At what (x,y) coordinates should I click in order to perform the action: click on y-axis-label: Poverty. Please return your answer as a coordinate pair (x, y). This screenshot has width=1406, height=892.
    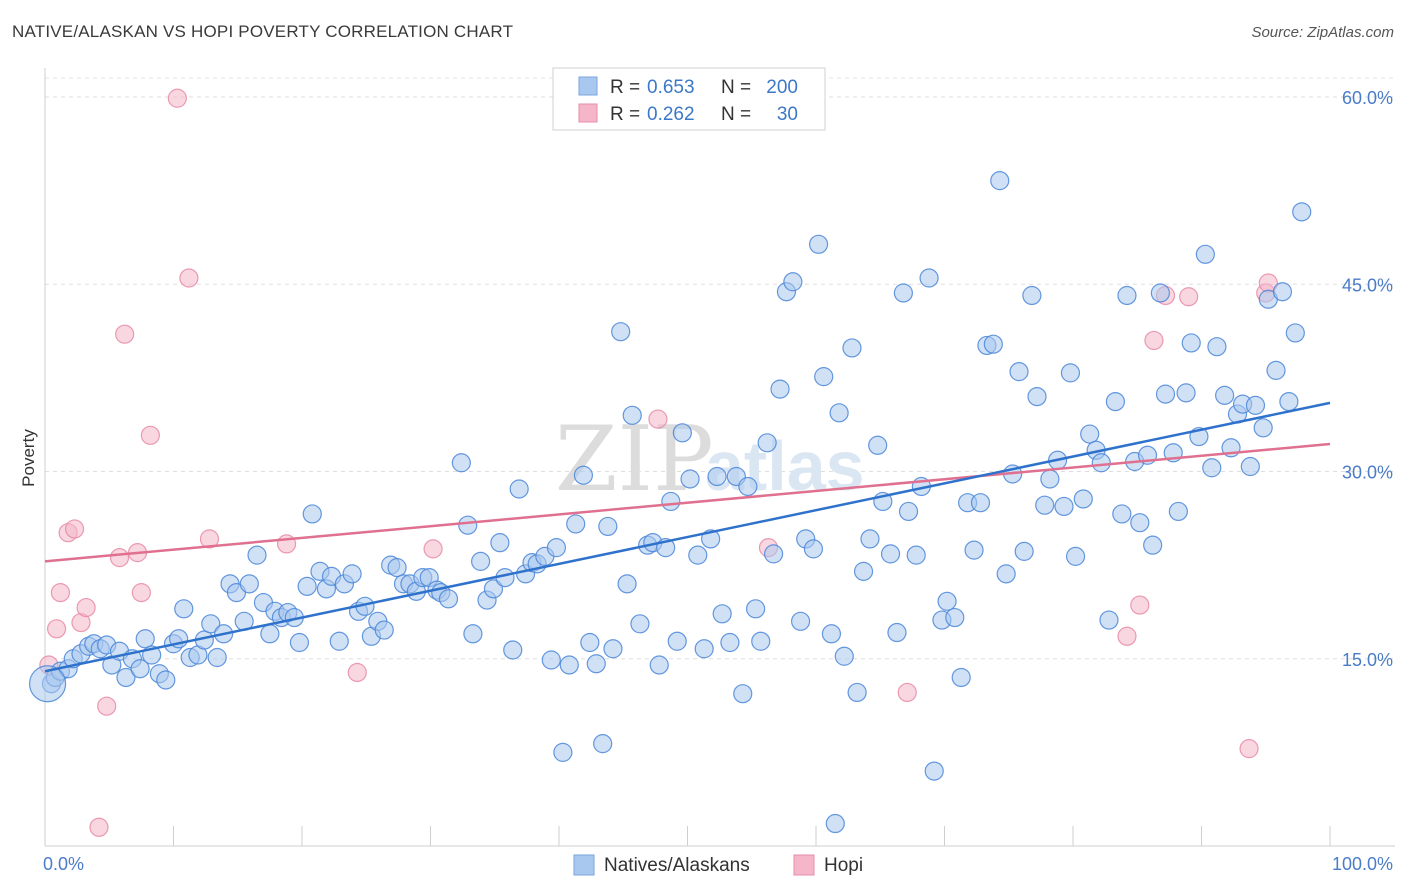
    Looking at the image, I should click on (28, 458).